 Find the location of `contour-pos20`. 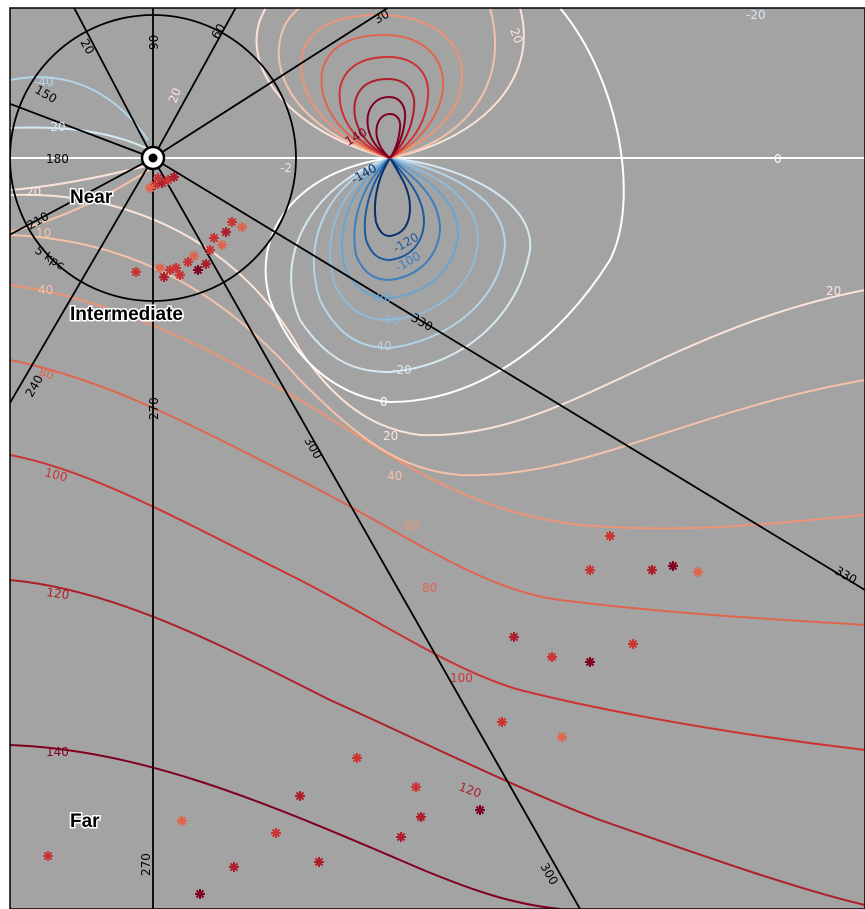

contour-pos20 is located at coordinates (390, 83).